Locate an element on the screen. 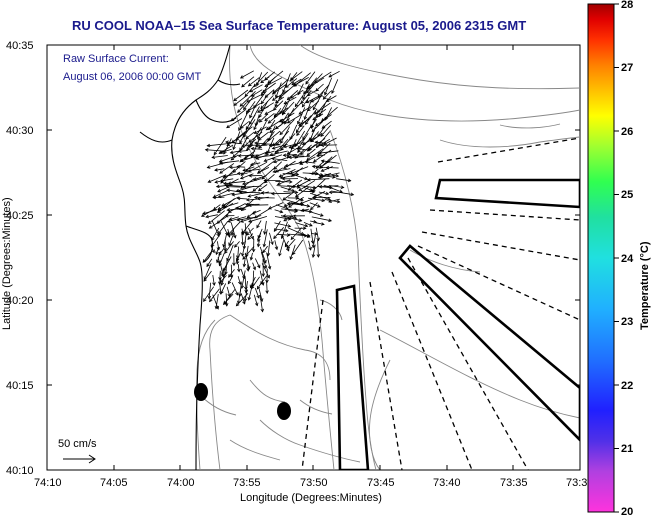 The height and width of the screenshot is (518, 651). y-tick-label: 40:10 is located at coordinates (20, 471).